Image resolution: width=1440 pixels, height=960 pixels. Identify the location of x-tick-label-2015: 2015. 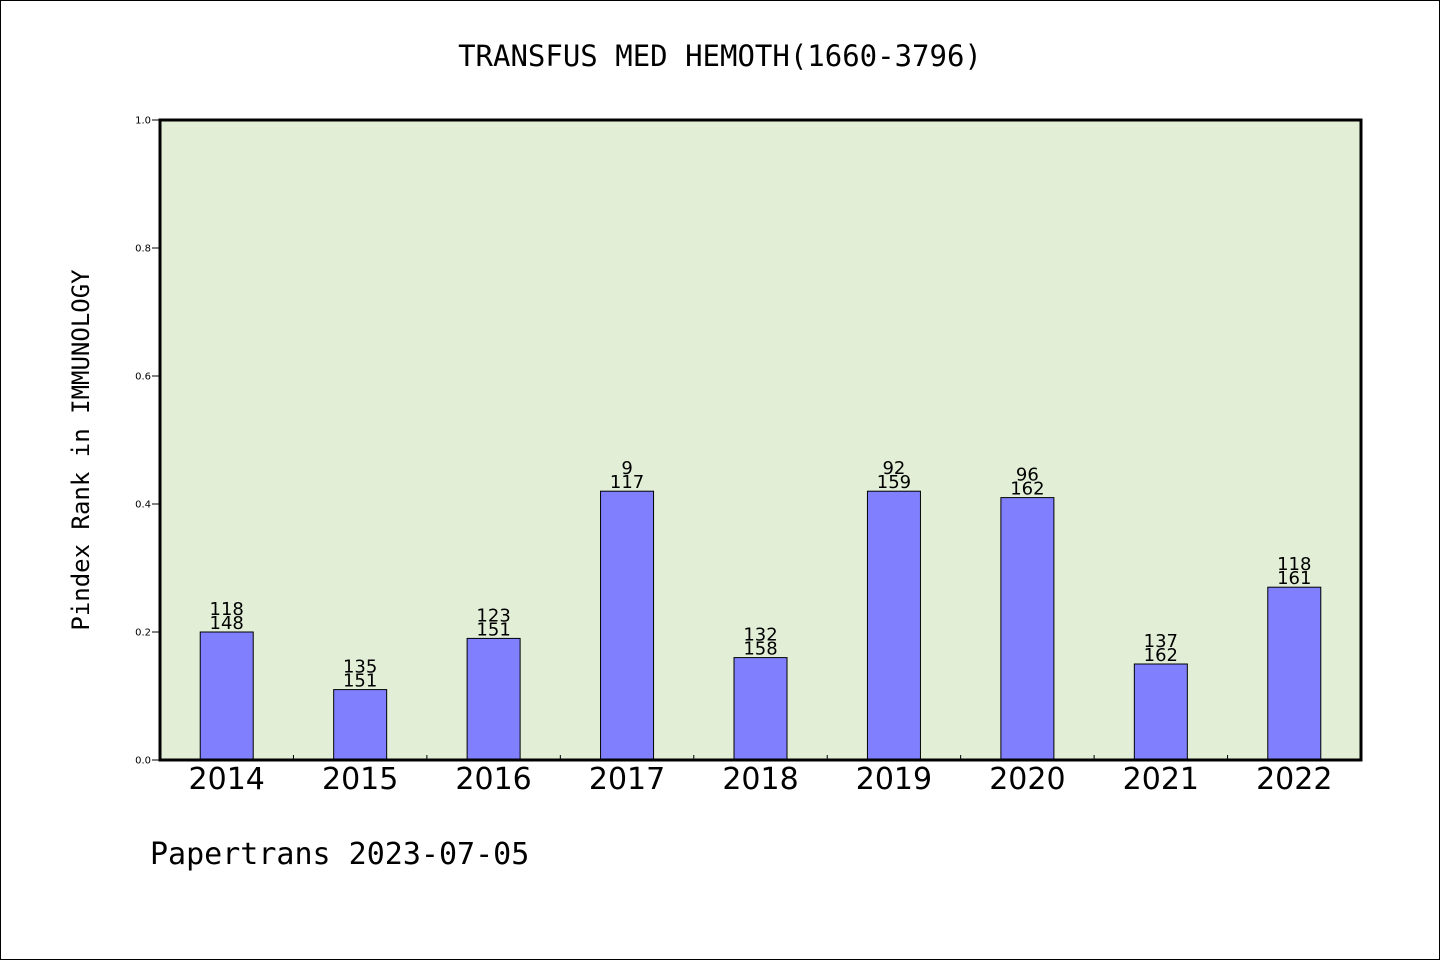
(360, 779).